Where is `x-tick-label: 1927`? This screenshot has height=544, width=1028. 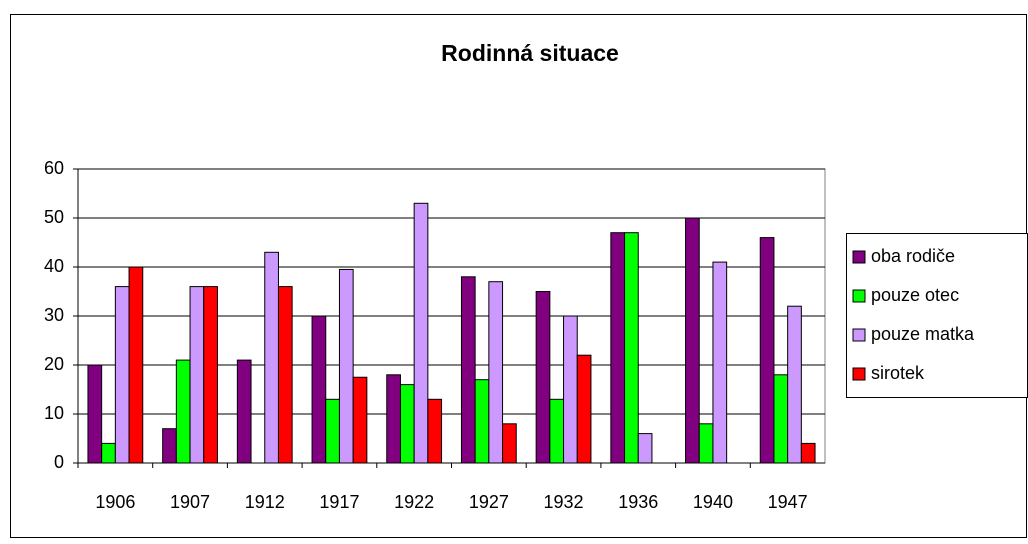 x-tick-label: 1927 is located at coordinates (489, 502).